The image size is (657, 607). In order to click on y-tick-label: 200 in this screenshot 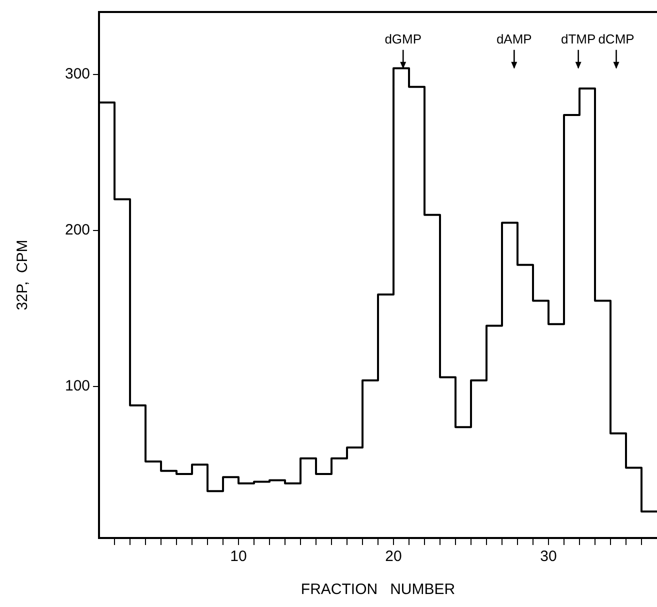, I will do `click(77, 230)`.